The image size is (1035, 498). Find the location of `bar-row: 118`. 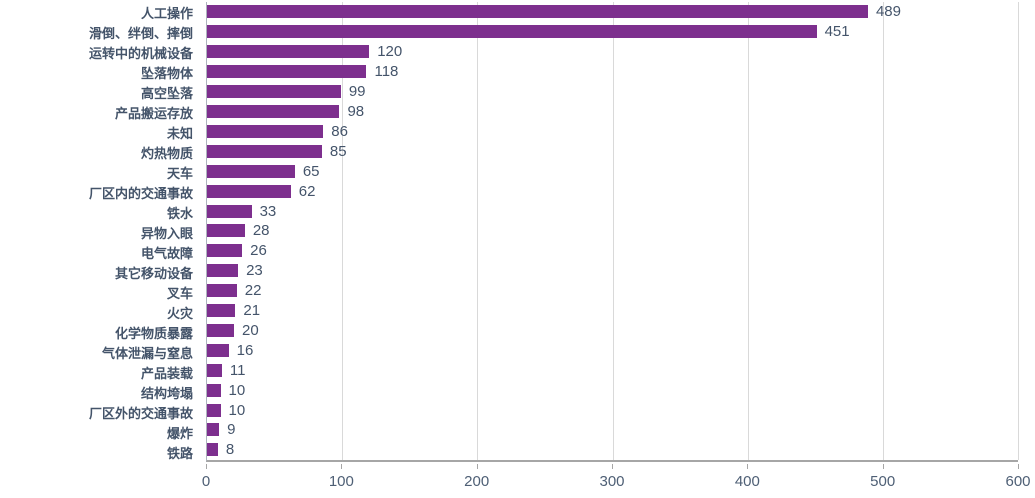

bar-row: 118 is located at coordinates (612, 72).